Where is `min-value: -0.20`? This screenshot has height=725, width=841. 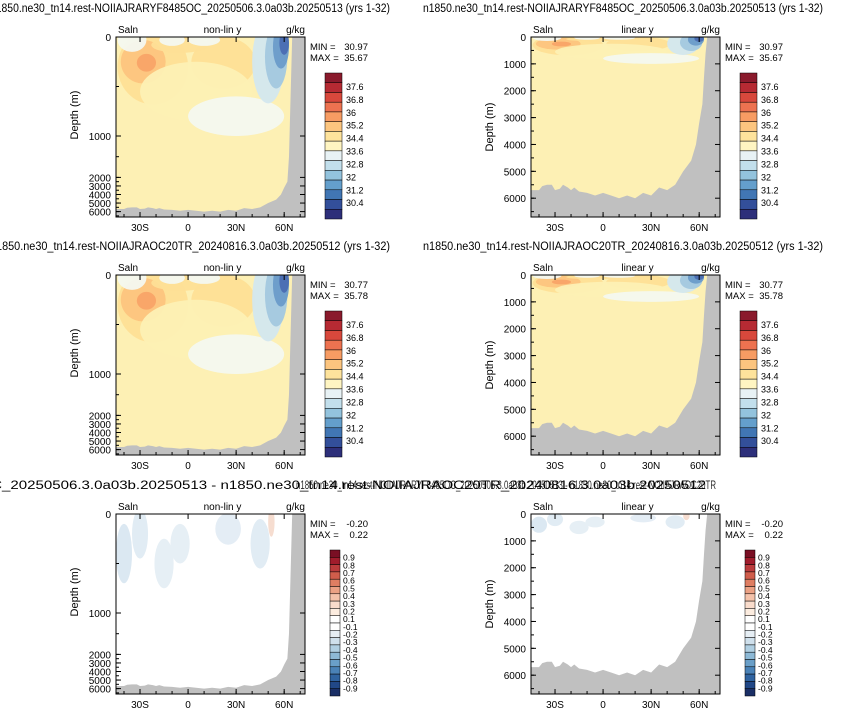 min-value: -0.20 is located at coordinates (772, 524).